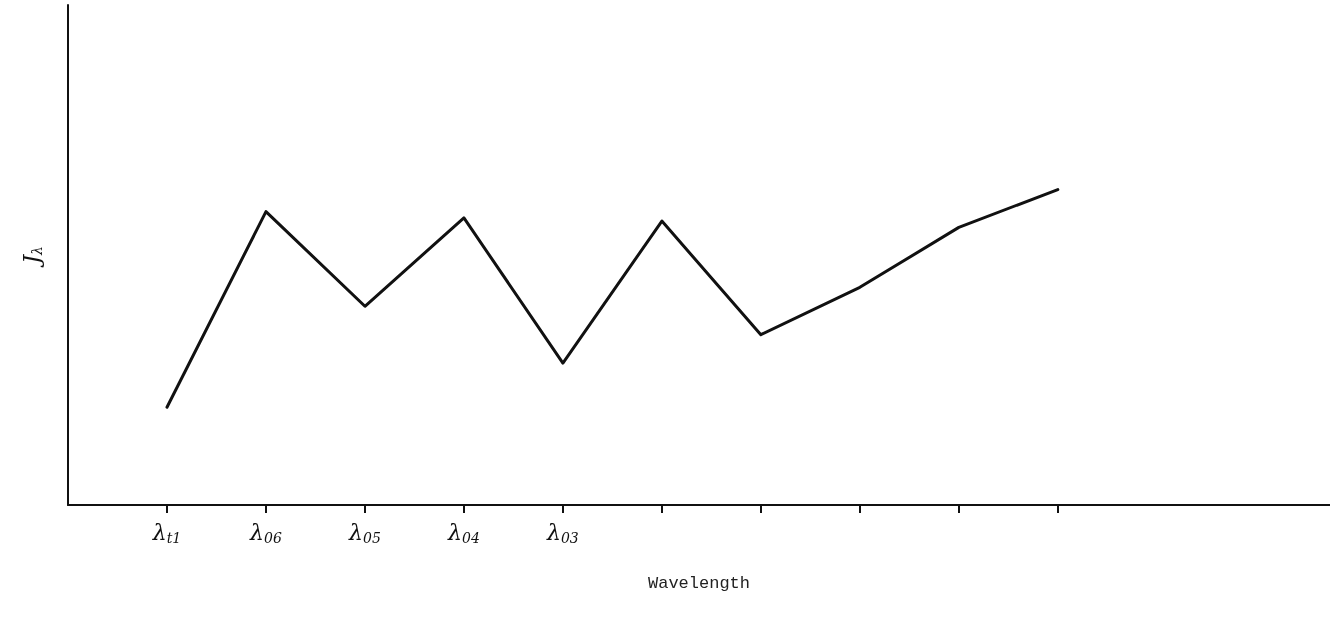 This screenshot has height=620, width=1330. Describe the element at coordinates (699, 583) in the screenshot. I see `x-axis-title: Wavelength` at that location.